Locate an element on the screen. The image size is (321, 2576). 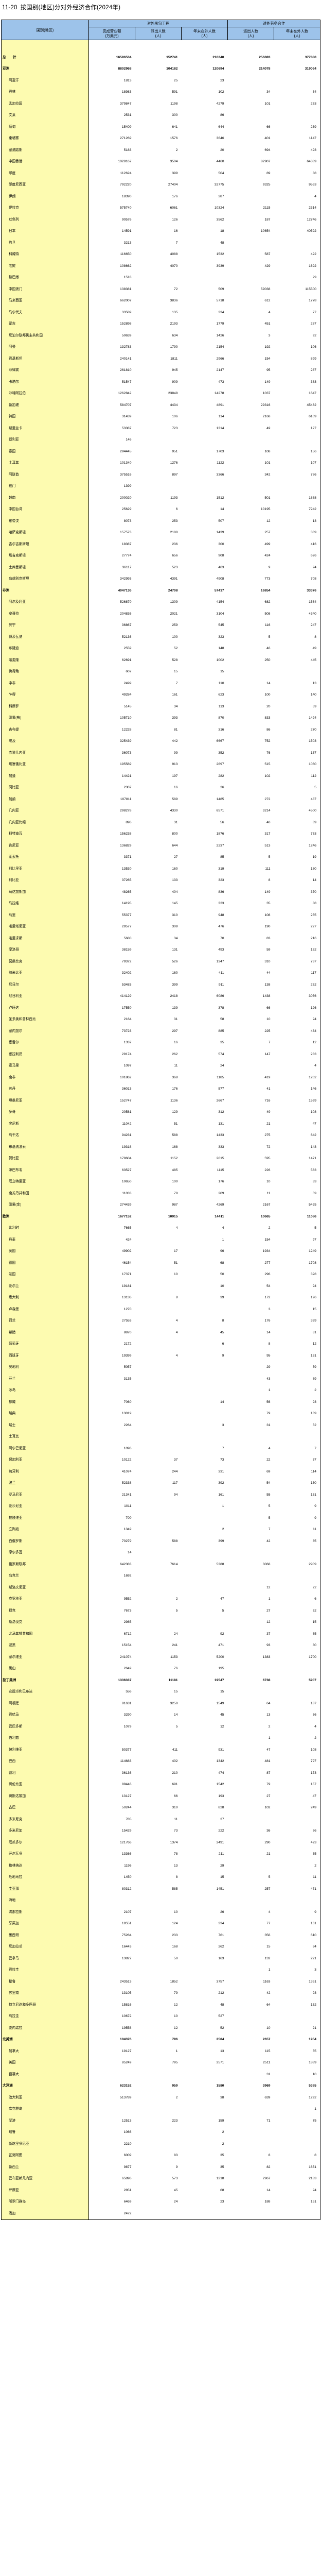
value-cell: 52338 is located at coordinates (111, 1483).